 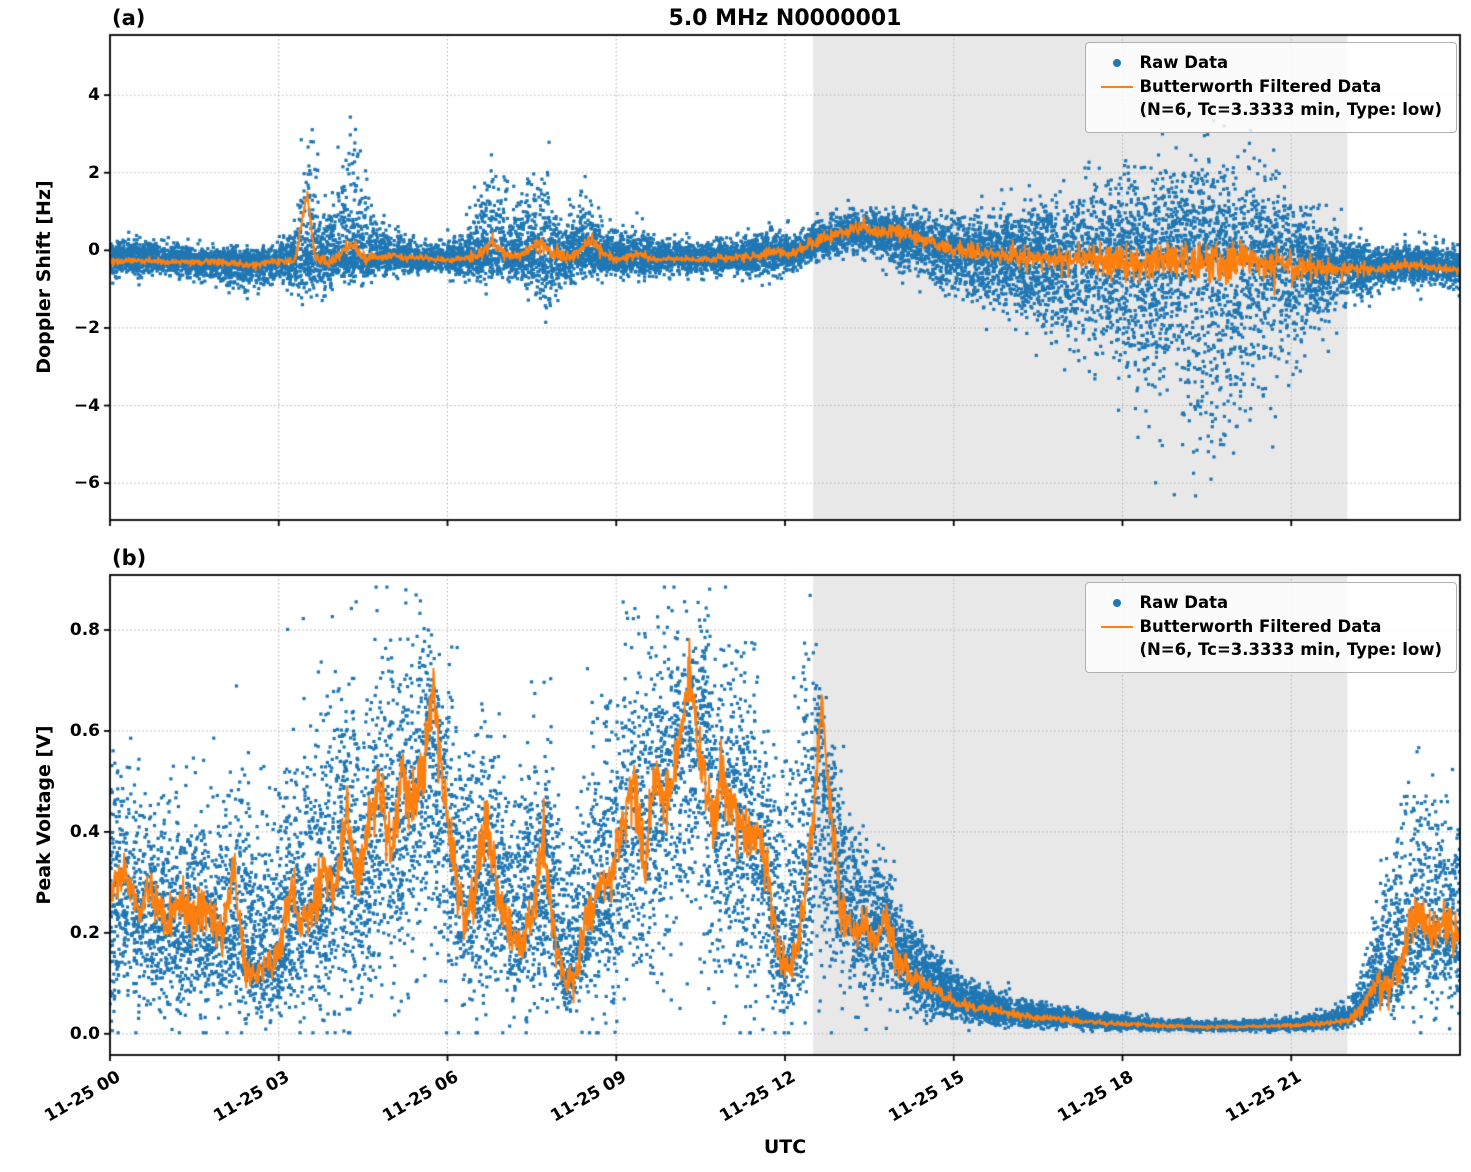 What do you see at coordinates (84, 730) in the screenshot?
I see `y-tick-label: 0.6` at bounding box center [84, 730].